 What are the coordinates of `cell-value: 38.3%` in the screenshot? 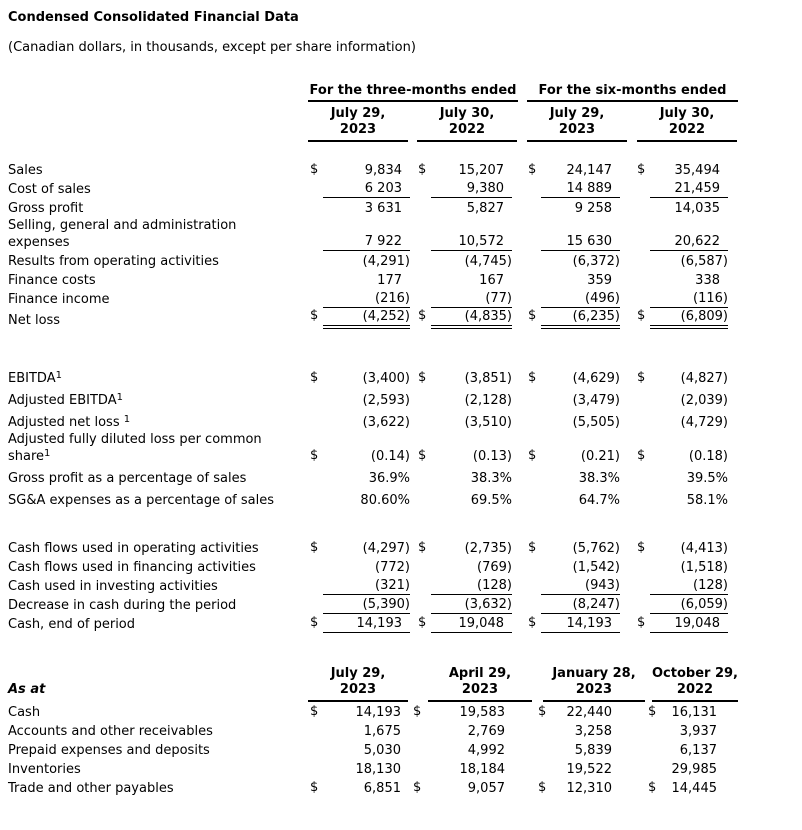 It's located at (599, 478).